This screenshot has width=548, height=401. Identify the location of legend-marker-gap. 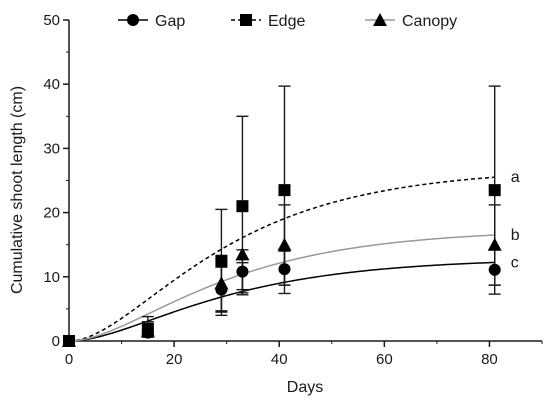
(133, 20).